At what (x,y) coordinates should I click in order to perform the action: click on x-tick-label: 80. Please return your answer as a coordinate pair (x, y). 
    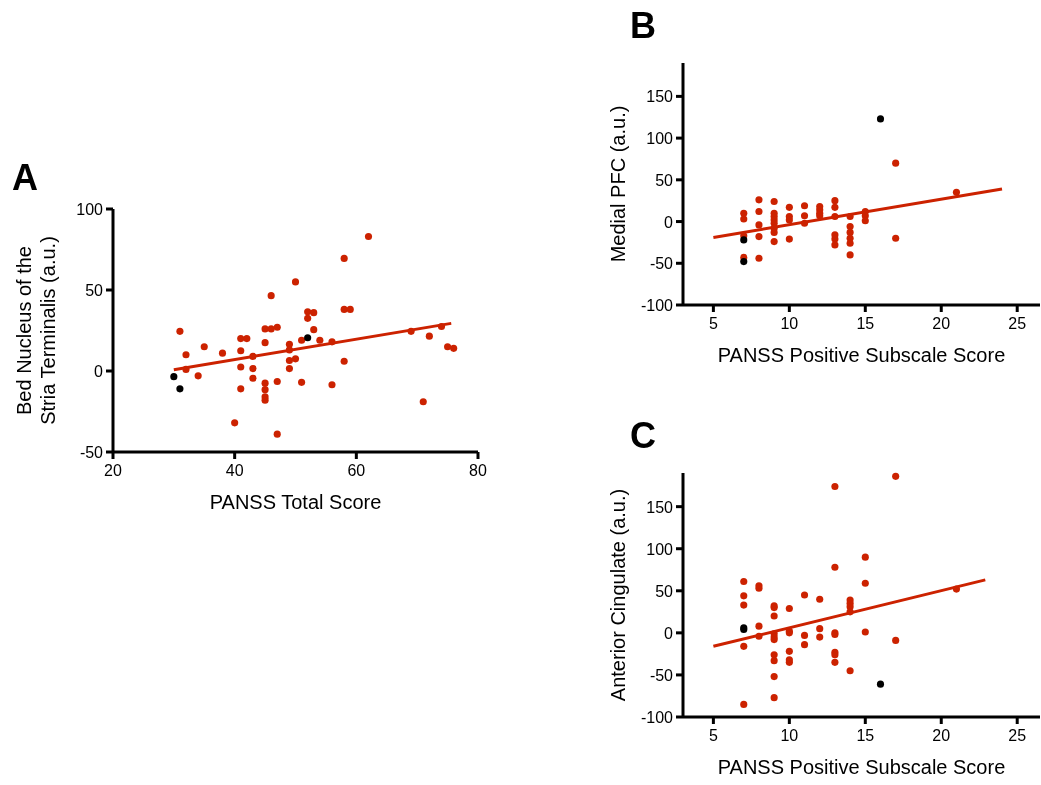
    Looking at the image, I should click on (478, 470).